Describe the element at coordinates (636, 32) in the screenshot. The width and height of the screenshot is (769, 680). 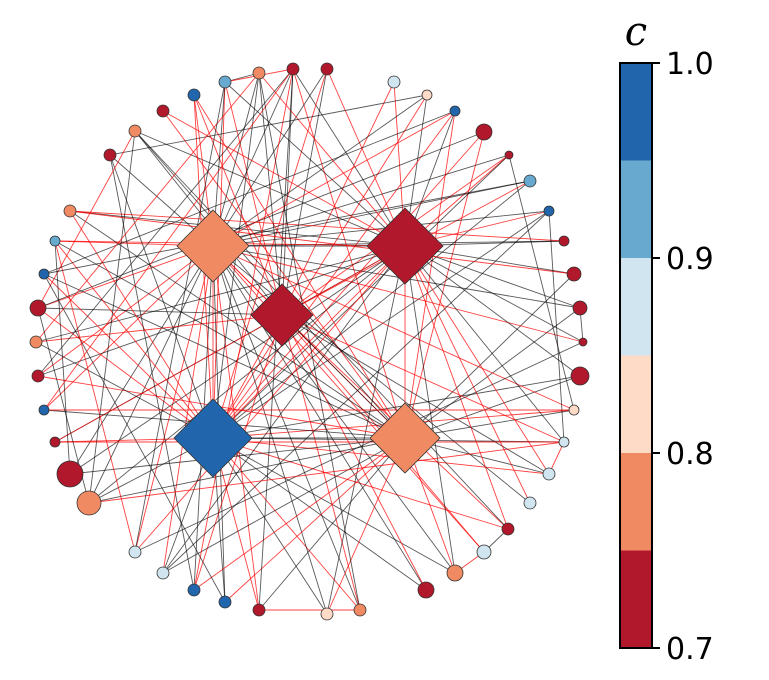
I see `colorbar-title: c` at that location.